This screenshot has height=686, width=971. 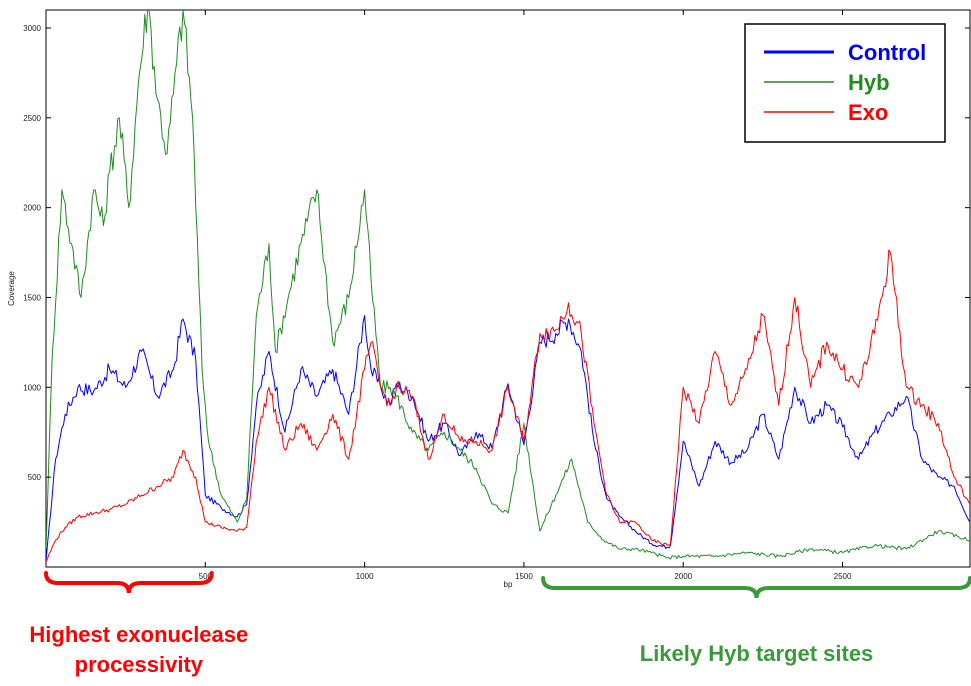 What do you see at coordinates (138, 634) in the screenshot?
I see `annotation-exonuclease-line-1: Highest exonuclease` at bounding box center [138, 634].